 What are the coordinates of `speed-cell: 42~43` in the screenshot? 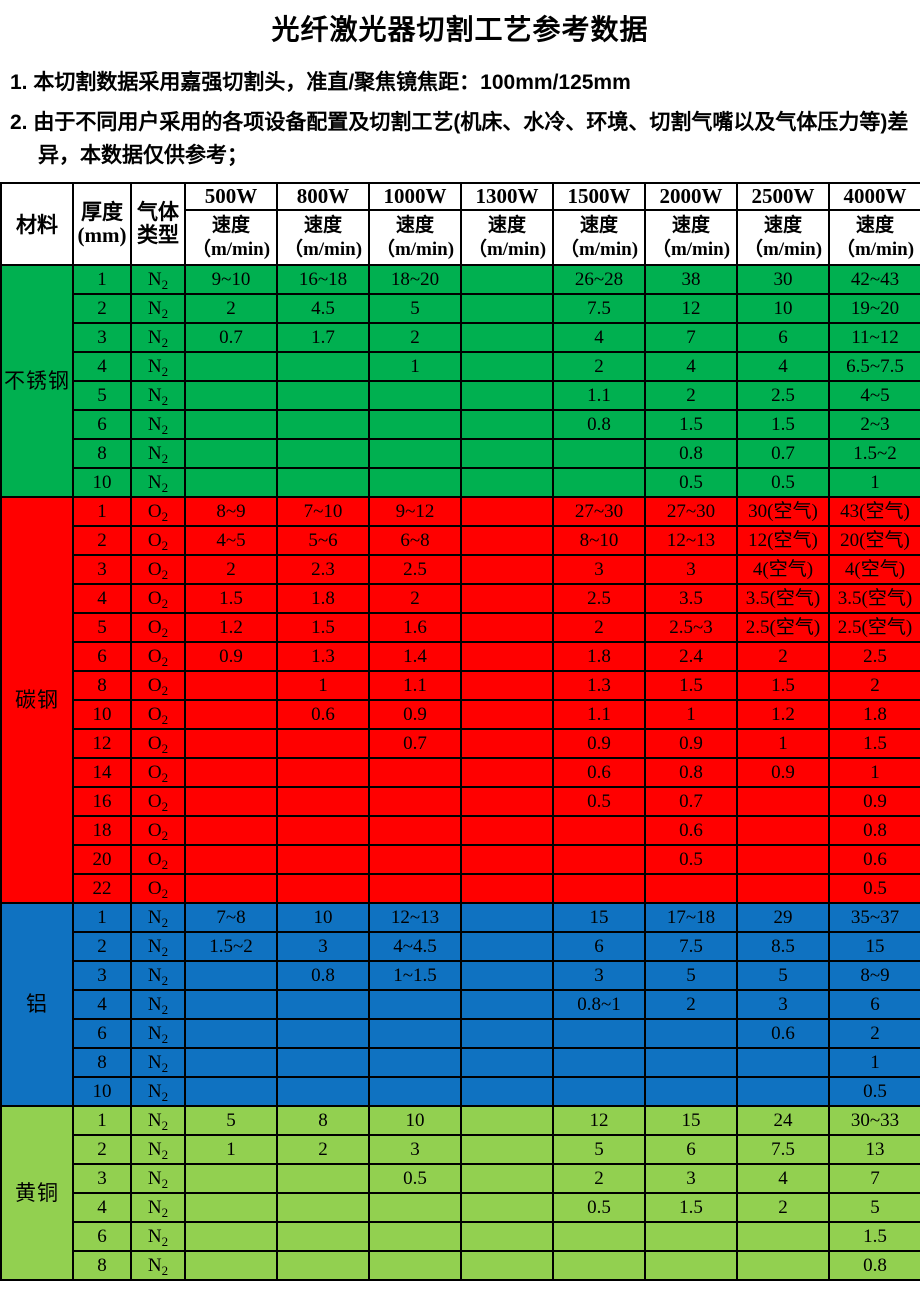 It's located at (874, 279).